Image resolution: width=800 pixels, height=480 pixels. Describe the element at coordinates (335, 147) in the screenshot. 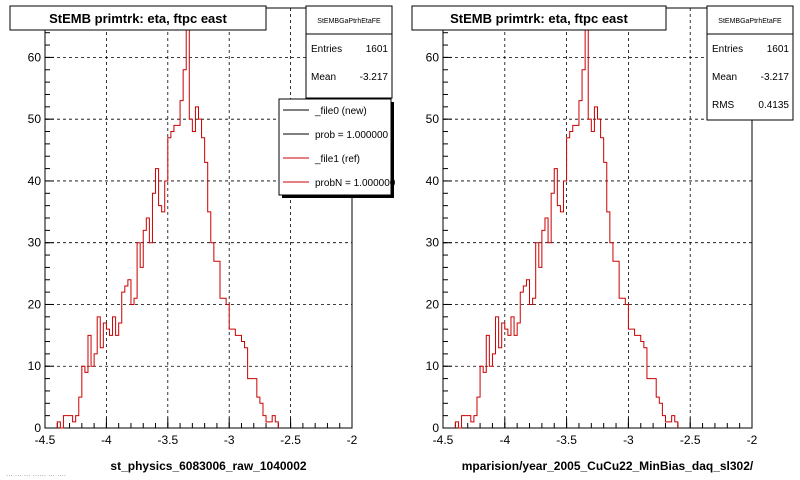

I see `legend-box` at that location.